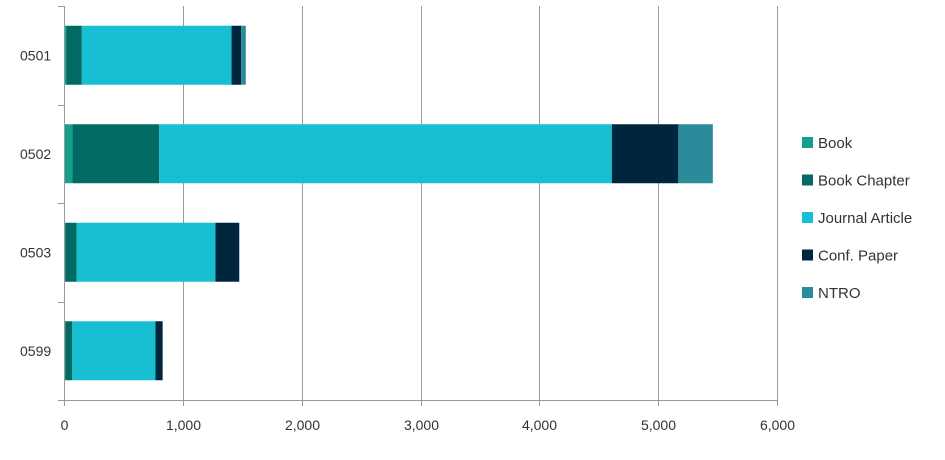 Image resolution: width=945 pixels, height=460 pixels. I want to click on x-tick-label-1: 1,000, so click(183, 425).